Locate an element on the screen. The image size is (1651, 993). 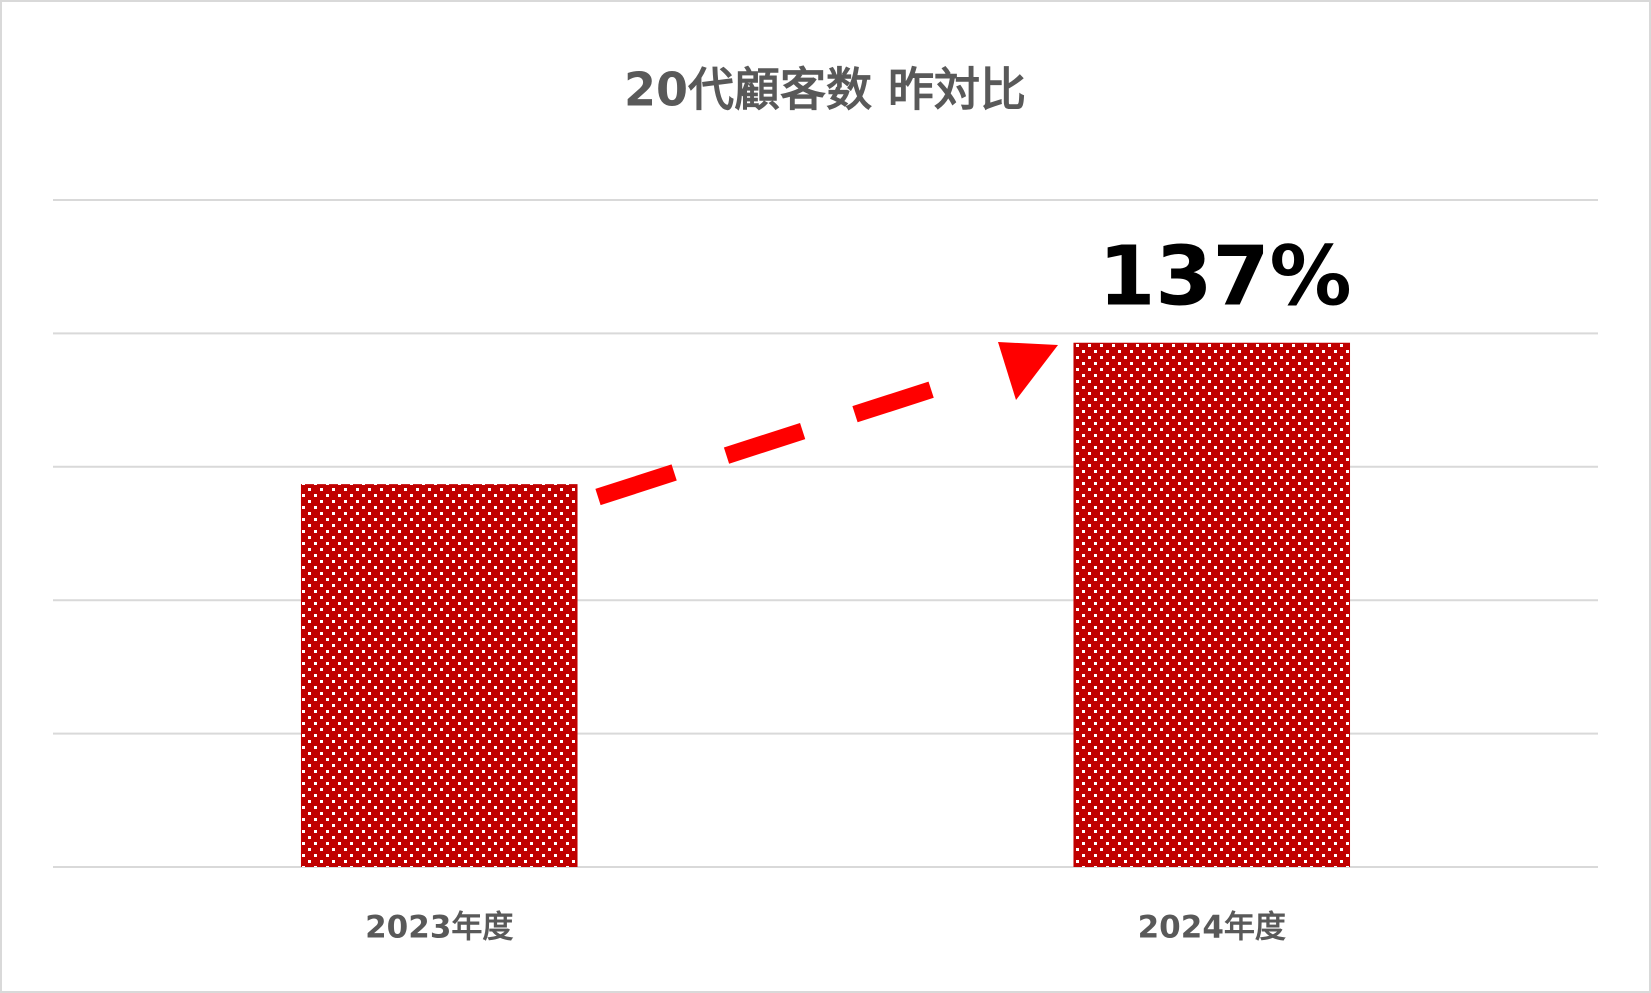
trend-arrow-head is located at coordinates (1028, 371).